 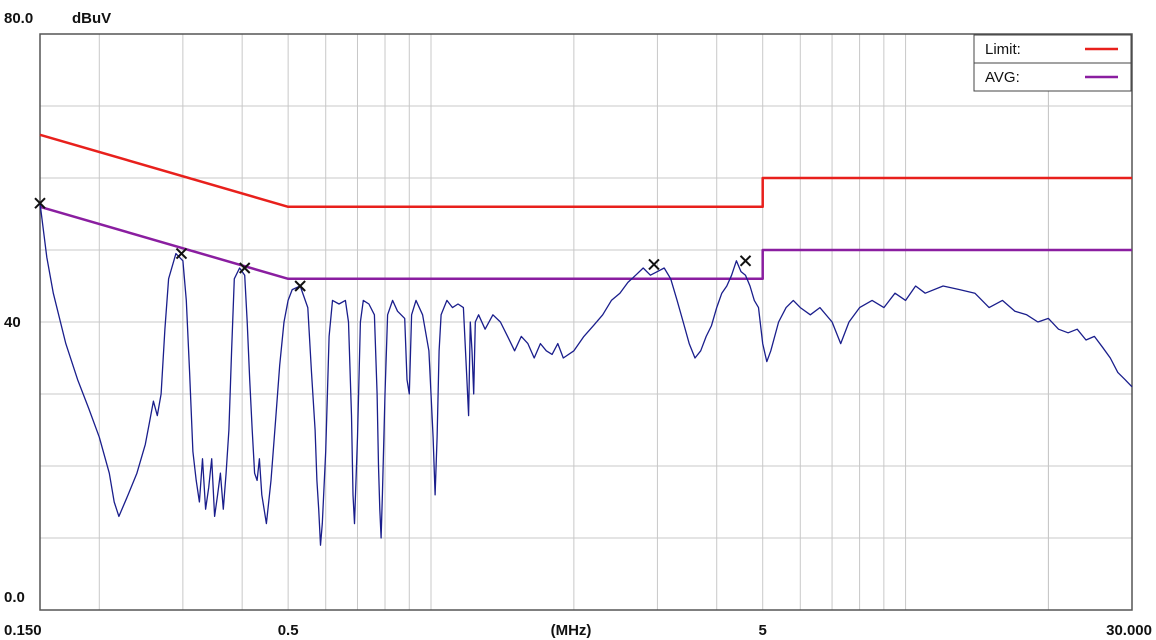 I want to click on legend: Limit: AVG:, so click(x=1052, y=63).